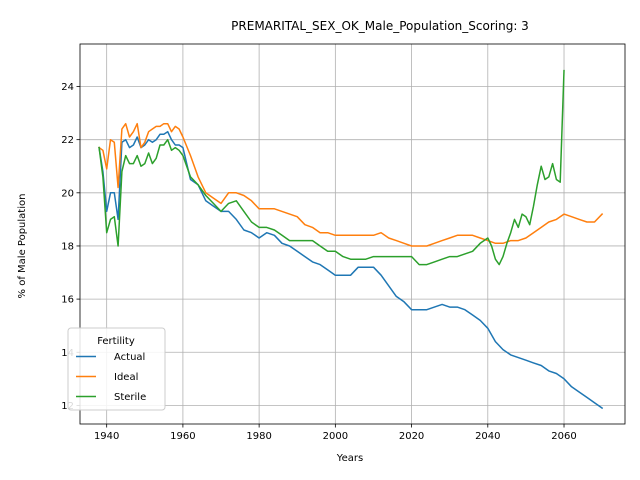 The height and width of the screenshot is (480, 640). What do you see at coordinates (22, 246) in the screenshot?
I see `y-axis-label: % of Male Population` at bounding box center [22, 246].